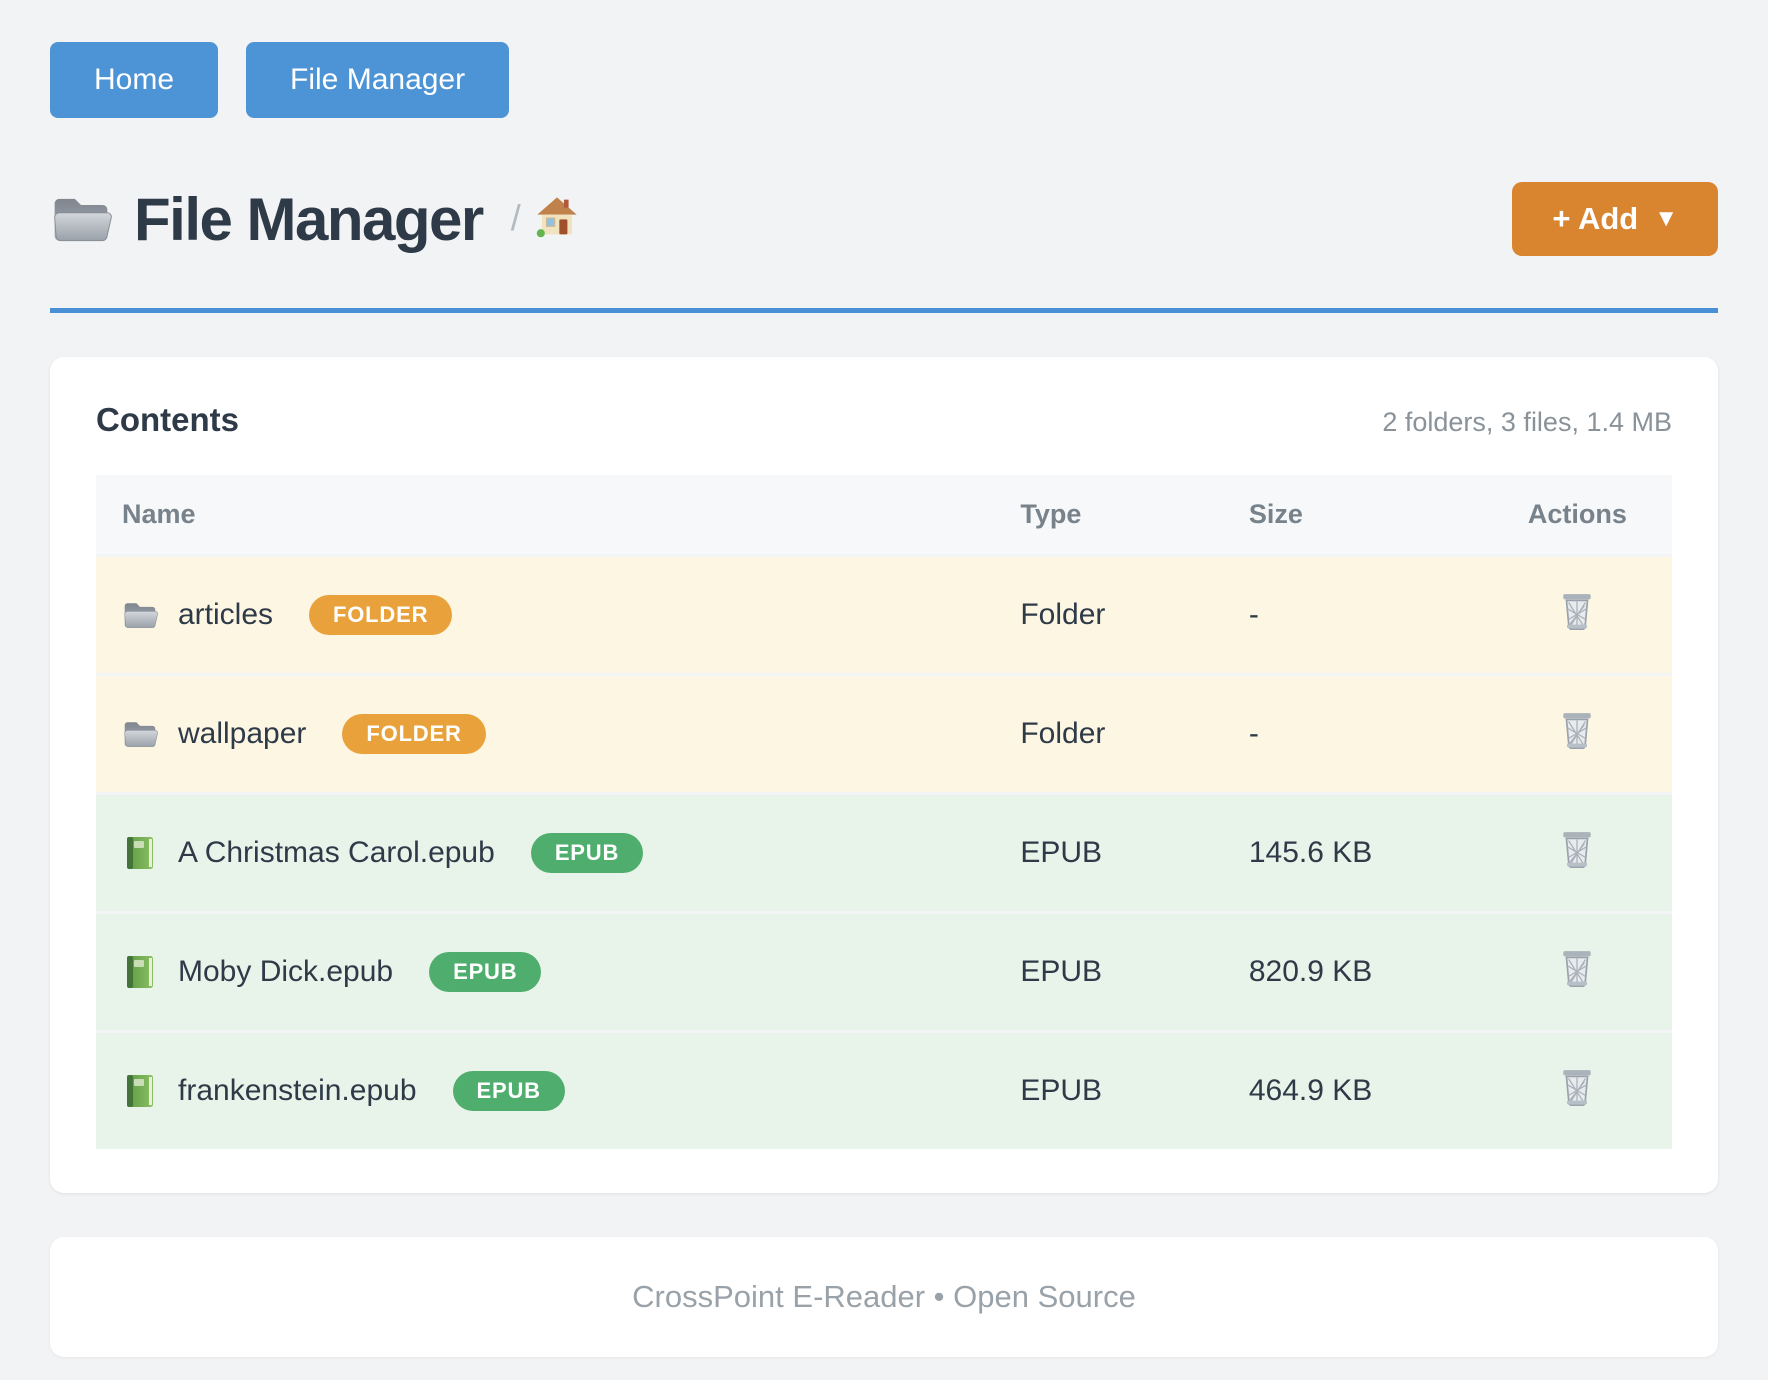  I want to click on file-manager-button: File Manager, so click(378, 80).